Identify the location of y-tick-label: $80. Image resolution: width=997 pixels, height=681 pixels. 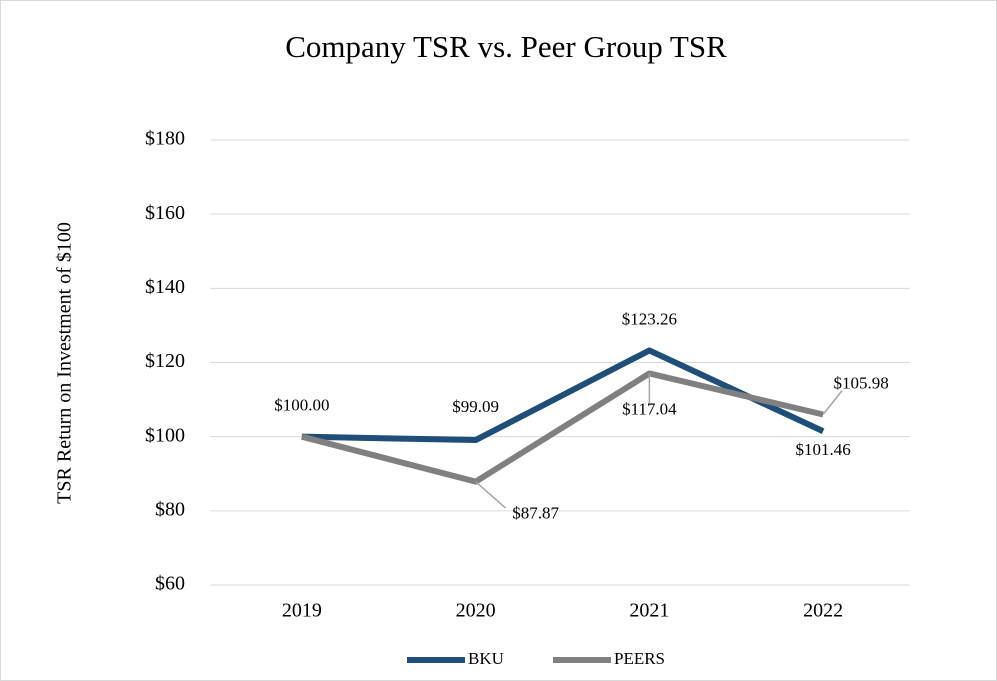
(170, 509).